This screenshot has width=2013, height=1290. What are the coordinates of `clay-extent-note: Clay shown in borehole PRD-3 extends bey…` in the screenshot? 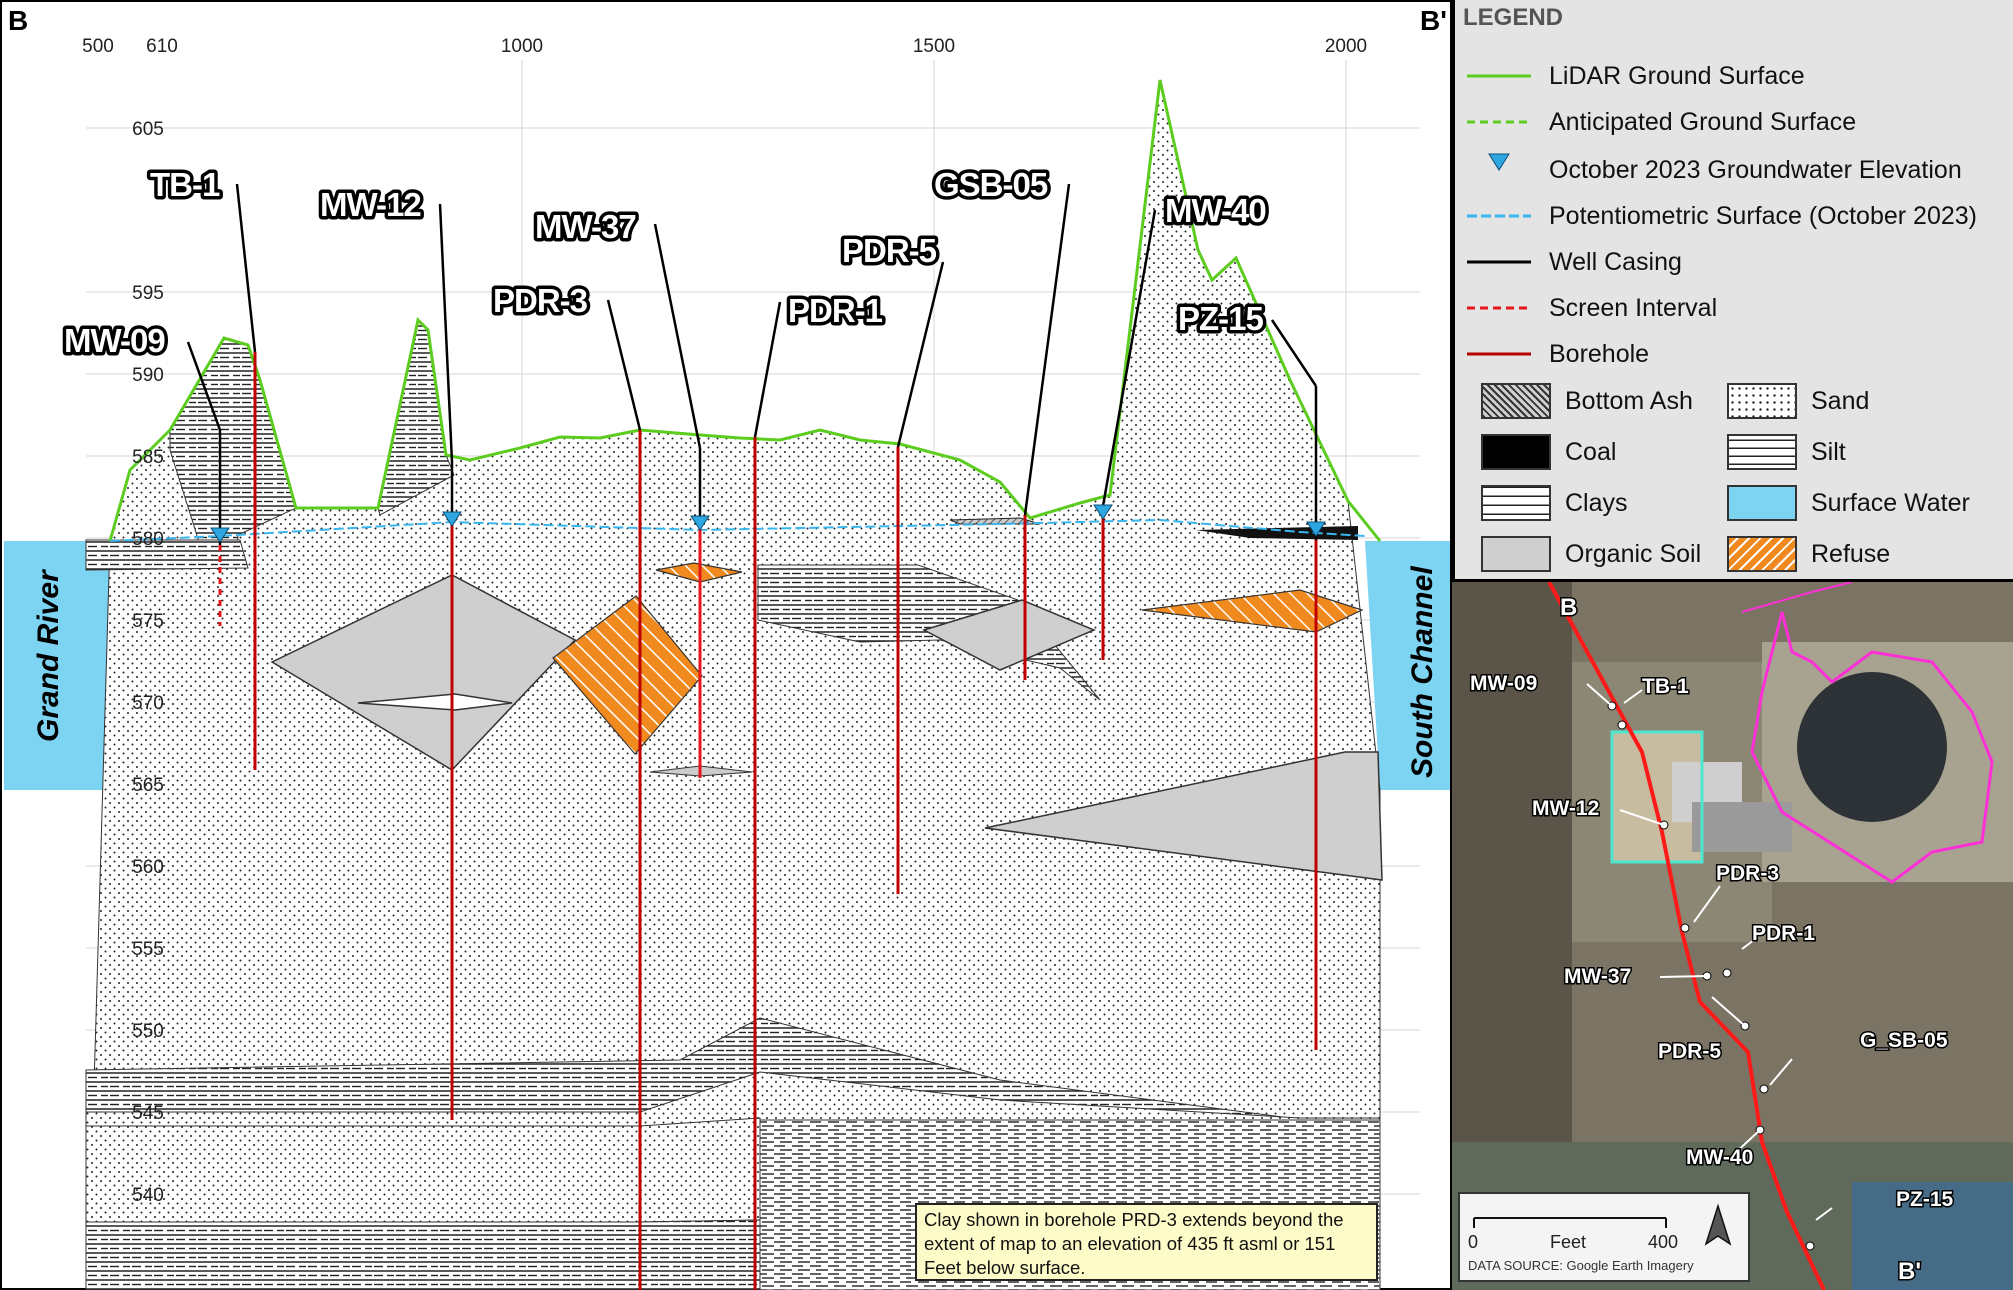 It's located at (1146, 1242).